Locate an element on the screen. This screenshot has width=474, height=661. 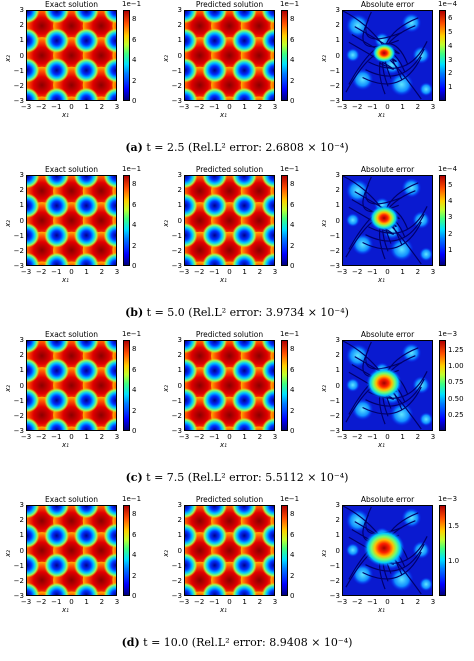
colorbar-multiplier: 1e−4 is located at coordinates (448, 169).